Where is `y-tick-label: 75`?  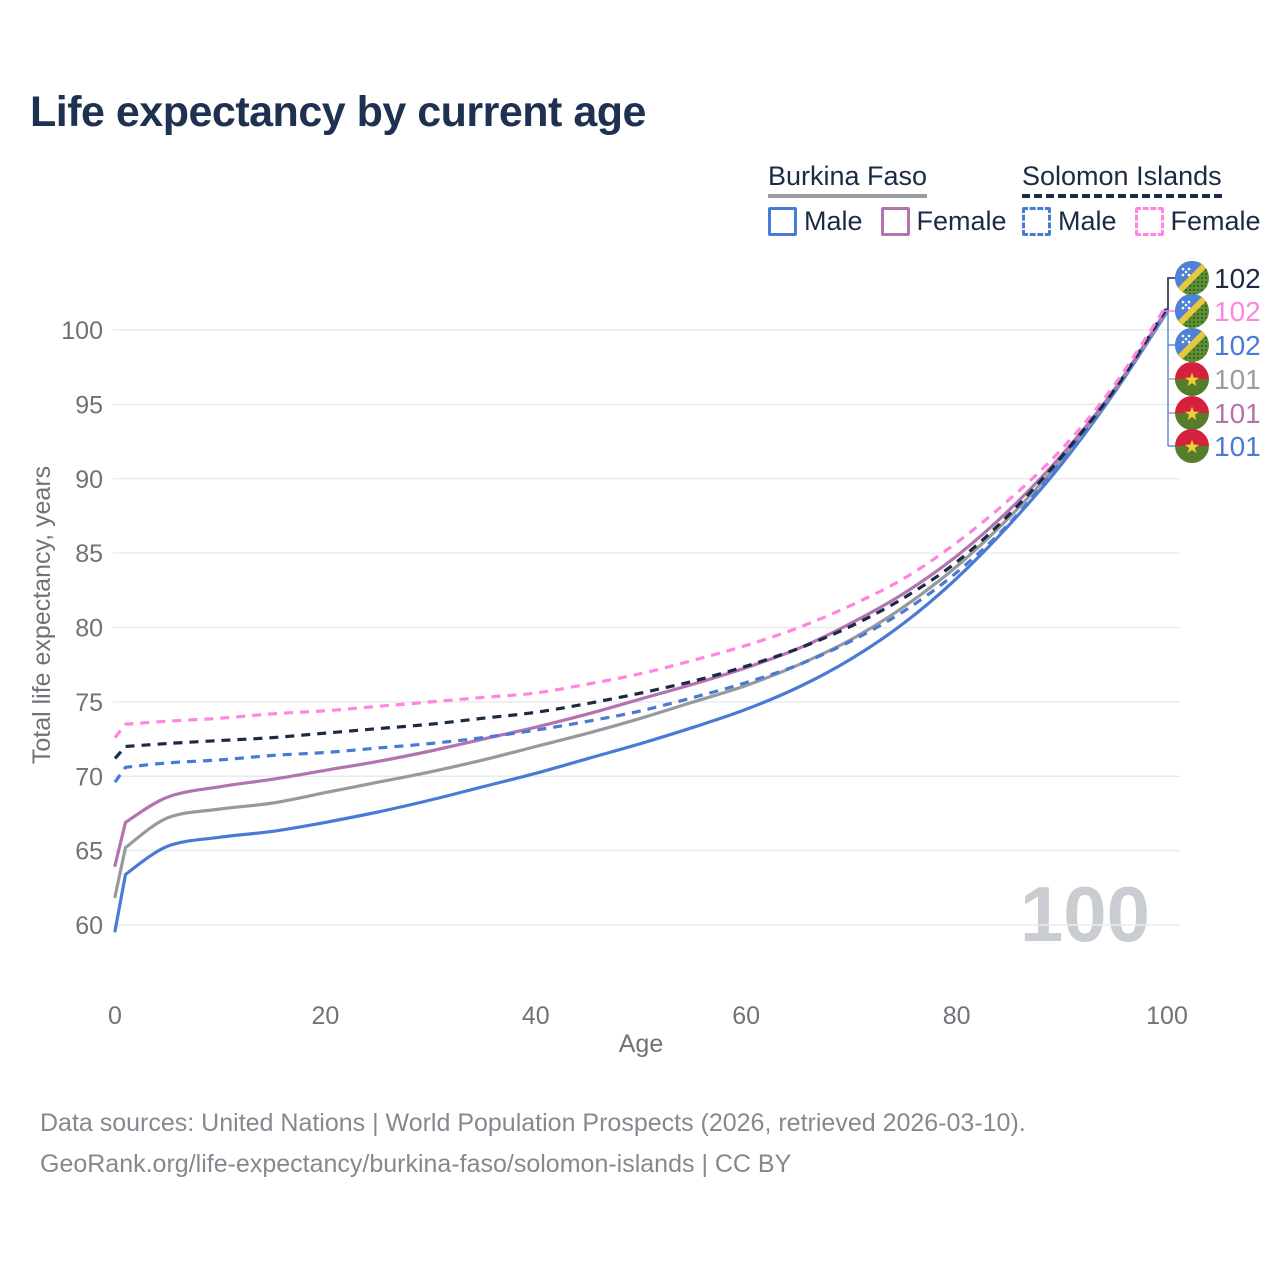 y-tick-label: 75 is located at coordinates (89, 703).